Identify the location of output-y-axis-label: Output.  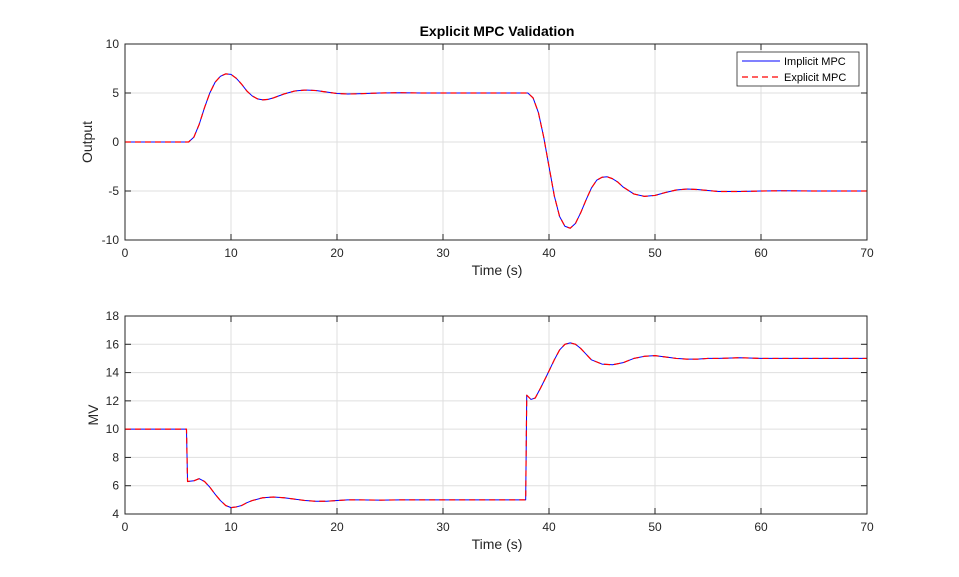
(87, 142).